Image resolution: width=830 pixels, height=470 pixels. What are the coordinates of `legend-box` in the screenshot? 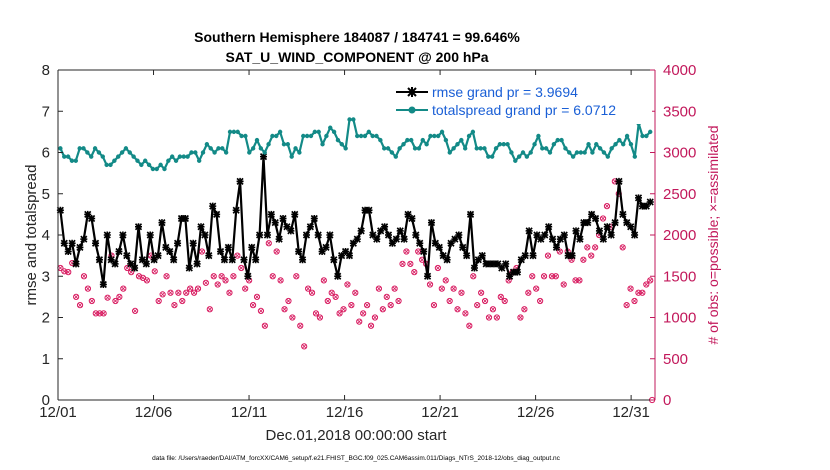 It's located at (522, 101).